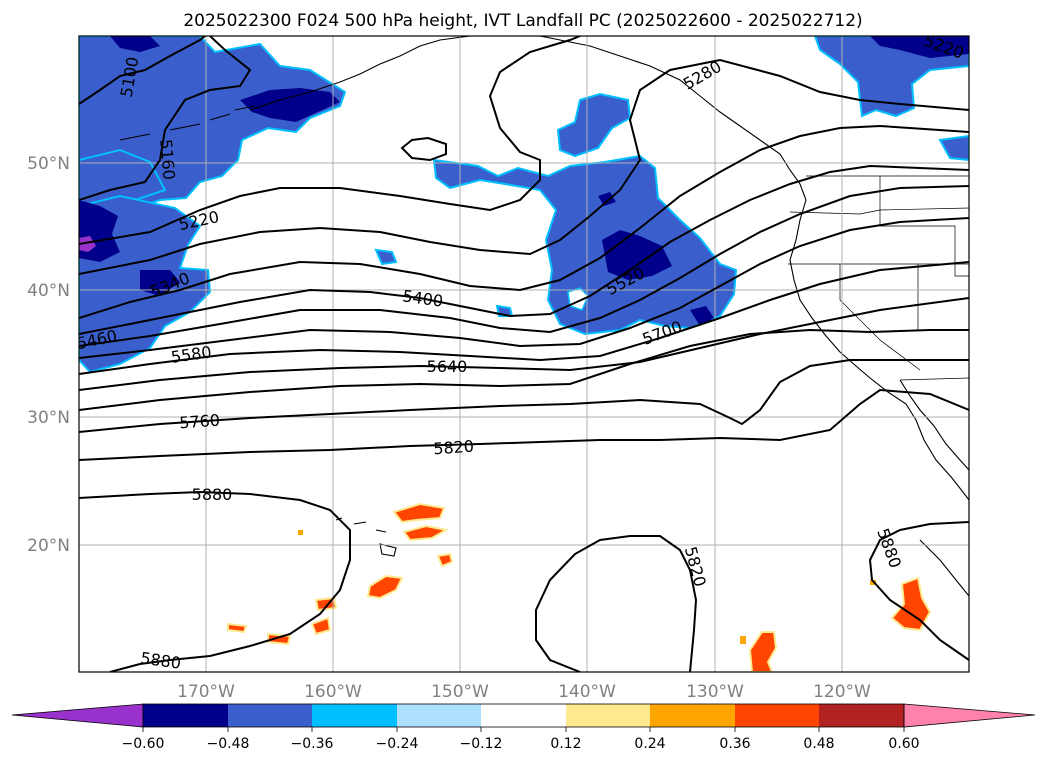 The height and width of the screenshot is (765, 1047). What do you see at coordinates (673, 118) in the screenshot?
I see `coastline-gulf-alaska` at bounding box center [673, 118].